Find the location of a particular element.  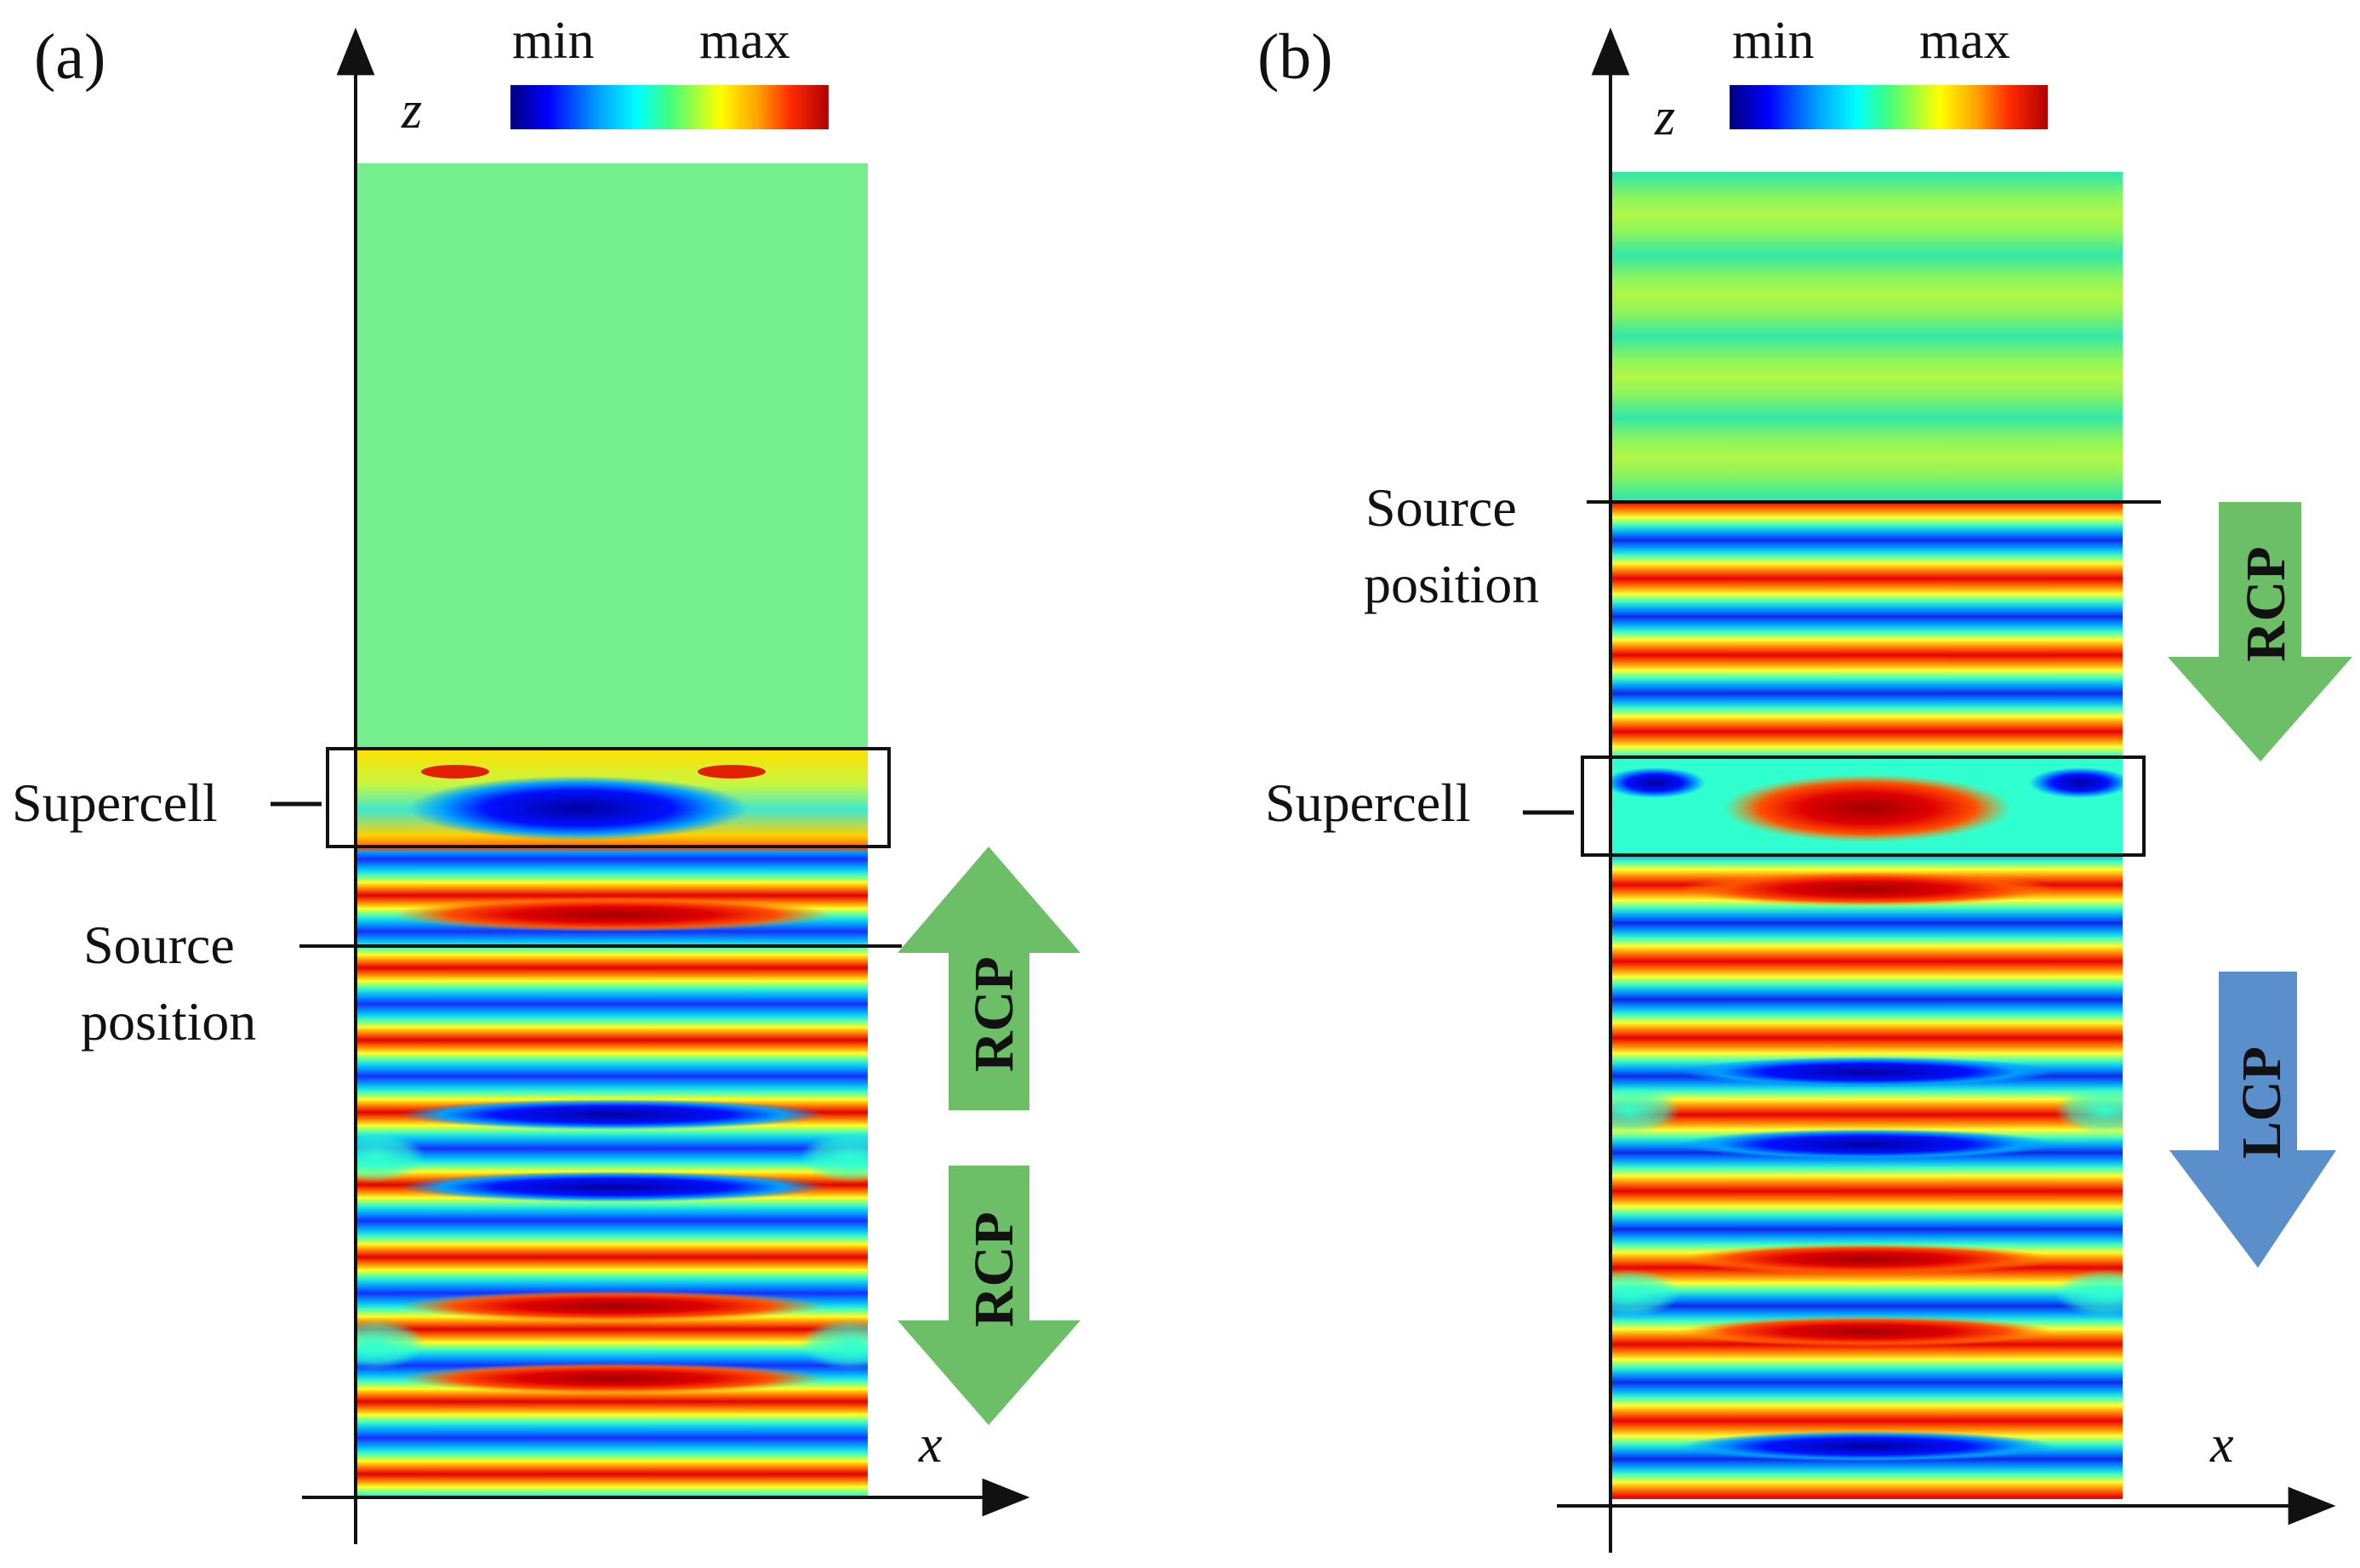

x-axis-label-b: x is located at coordinates (2221, 1445).